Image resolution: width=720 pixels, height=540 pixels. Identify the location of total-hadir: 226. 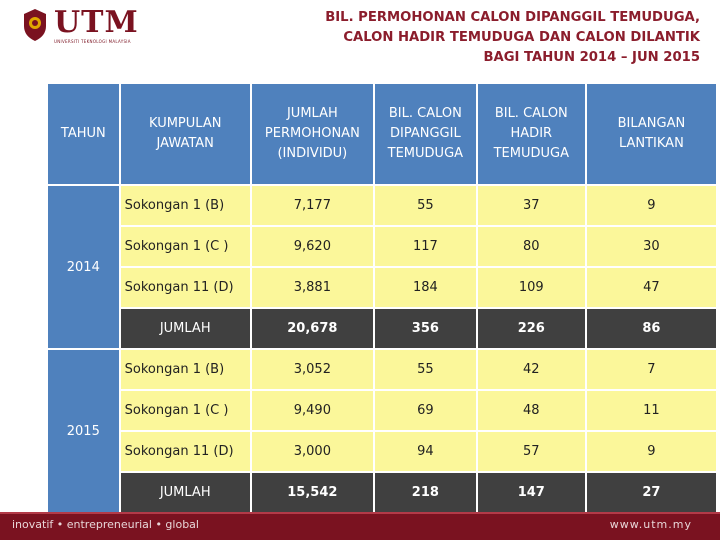
(531, 328).